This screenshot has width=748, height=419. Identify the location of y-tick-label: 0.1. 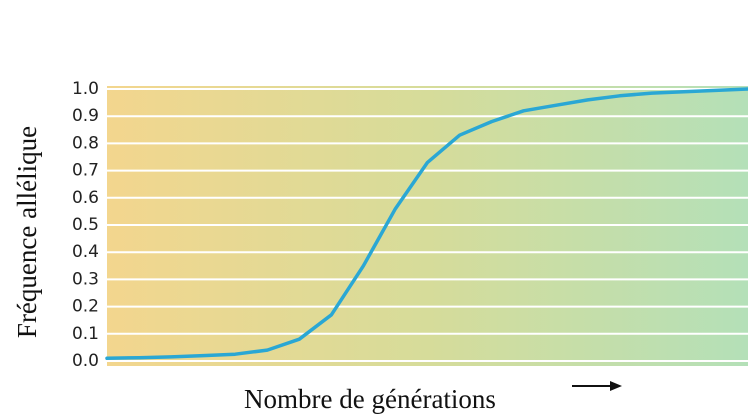
(85, 334).